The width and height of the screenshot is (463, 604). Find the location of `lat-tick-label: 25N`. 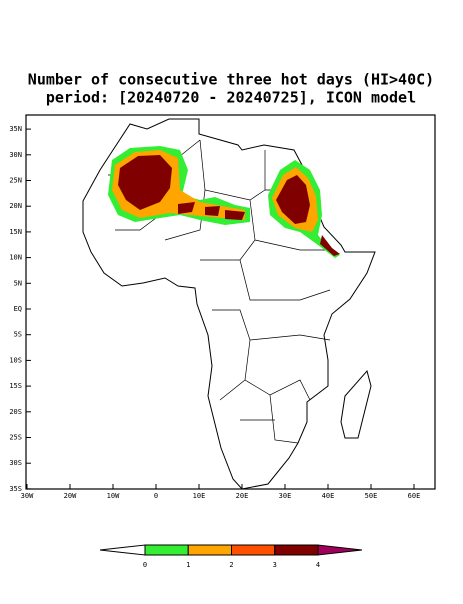

lat-tick-label: 25N is located at coordinates (15, 181).